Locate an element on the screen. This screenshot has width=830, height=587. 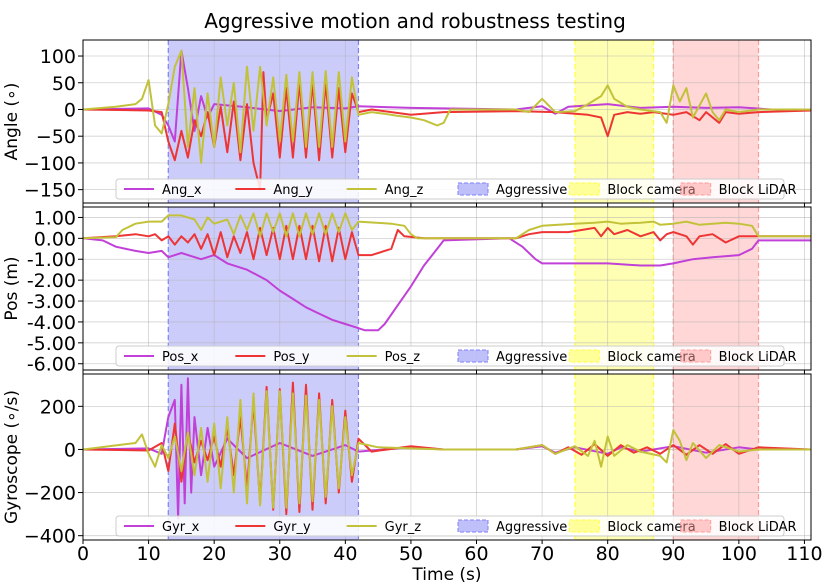
x-tick-label: 50 is located at coordinates (411, 554).